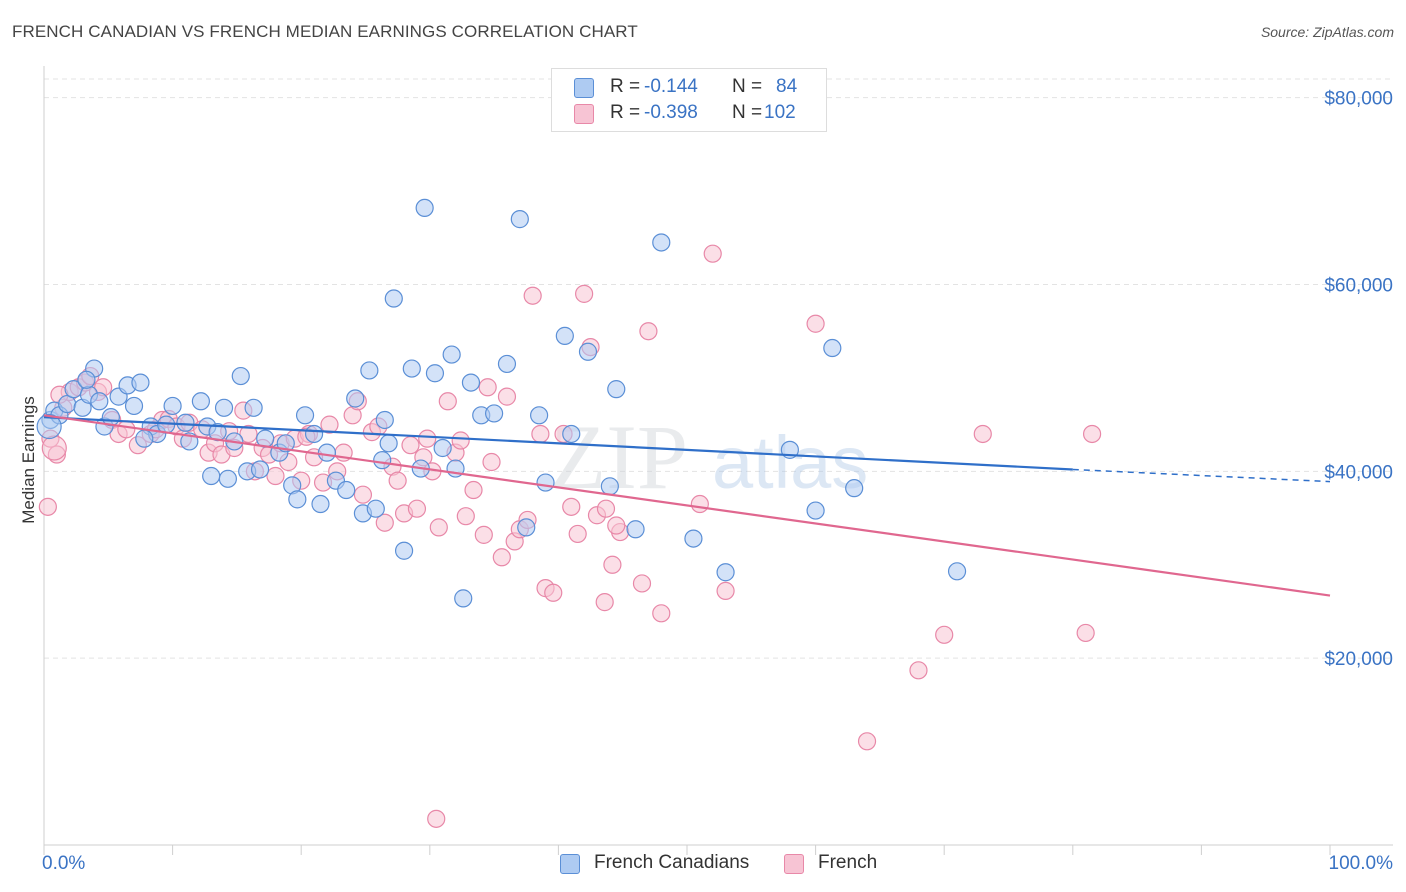 The width and height of the screenshot is (1406, 892). I want to click on y-tick-label: $40,000, so click(1358, 472).